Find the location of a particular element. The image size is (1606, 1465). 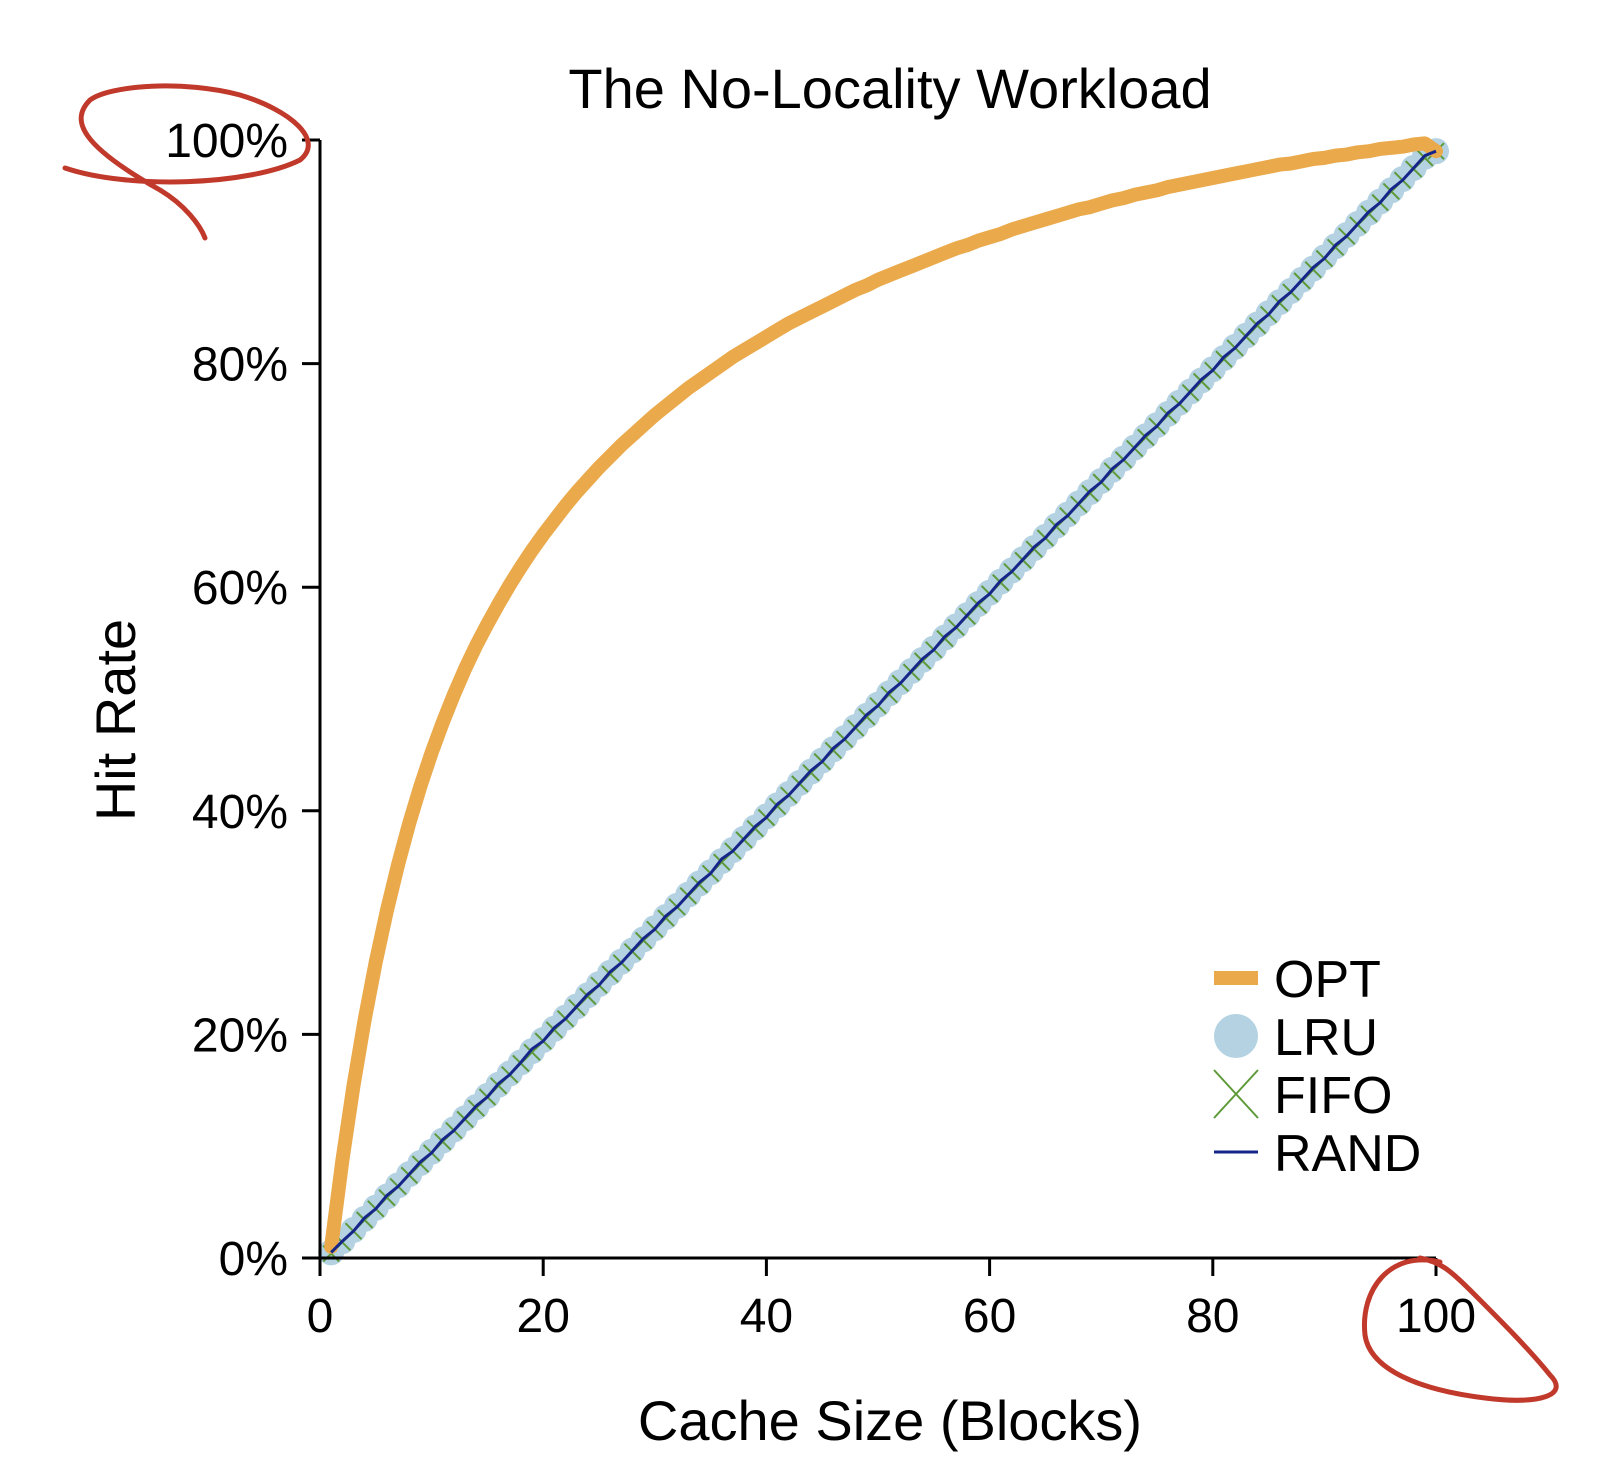

y-tick-label-40: 40% is located at coordinates (240, 812).